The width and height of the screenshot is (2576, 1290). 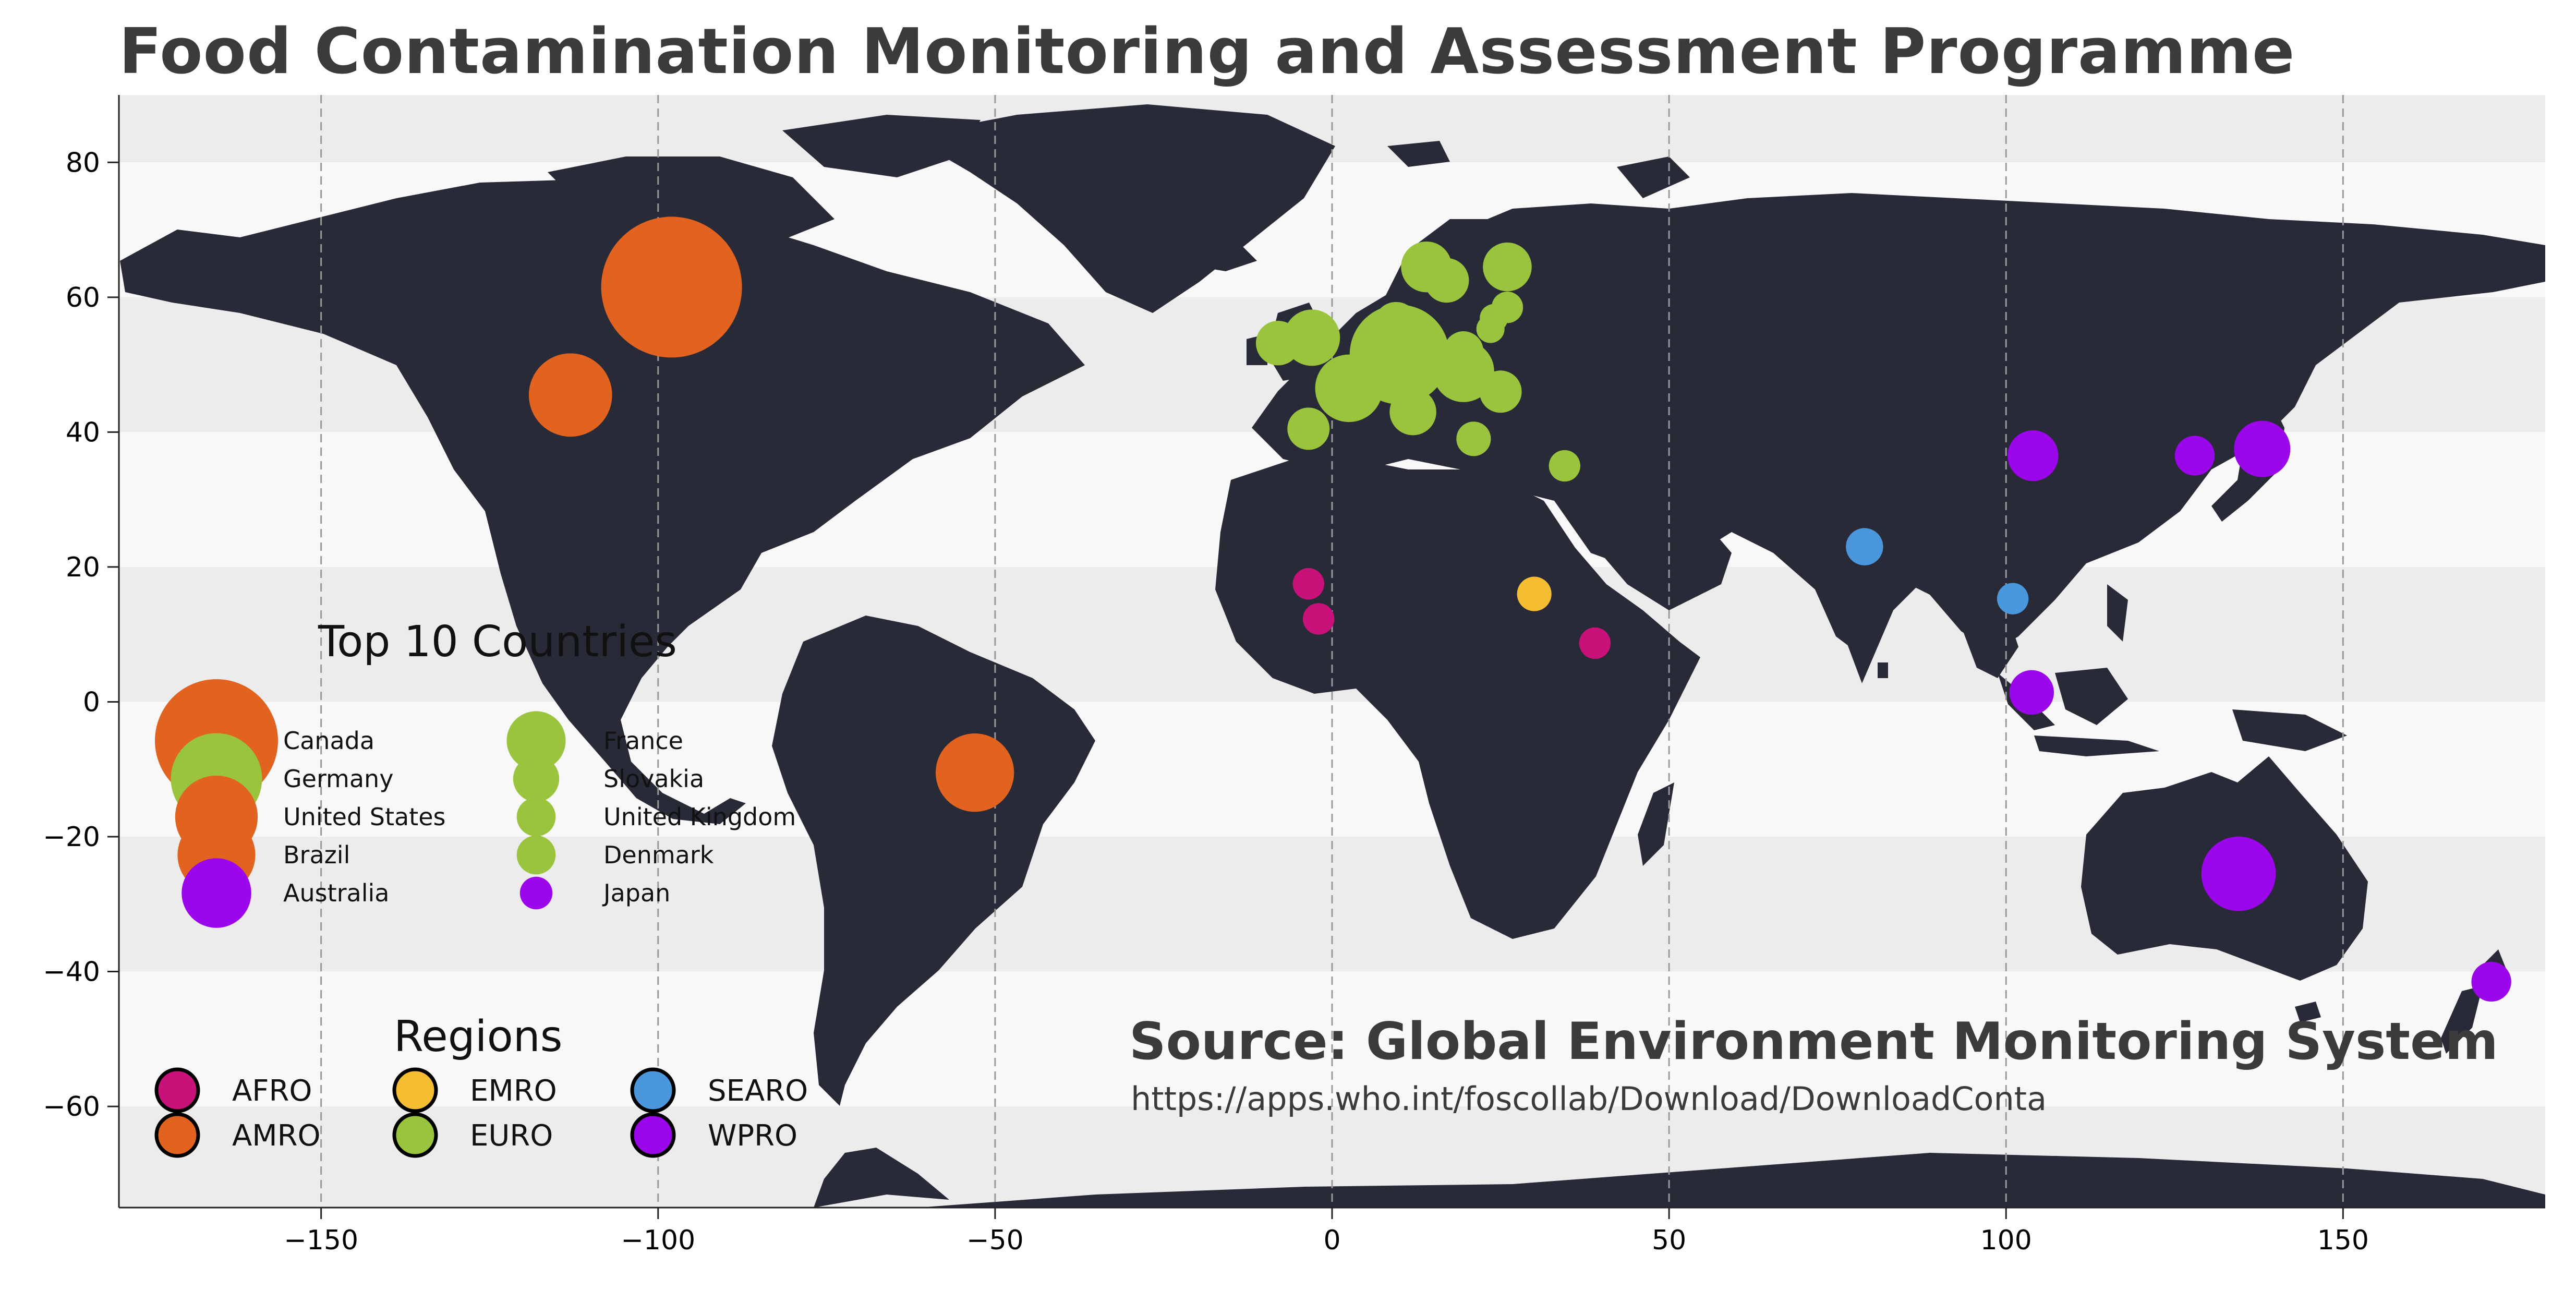 I want to click on region-label-searo: SEARO, so click(x=758, y=1091).